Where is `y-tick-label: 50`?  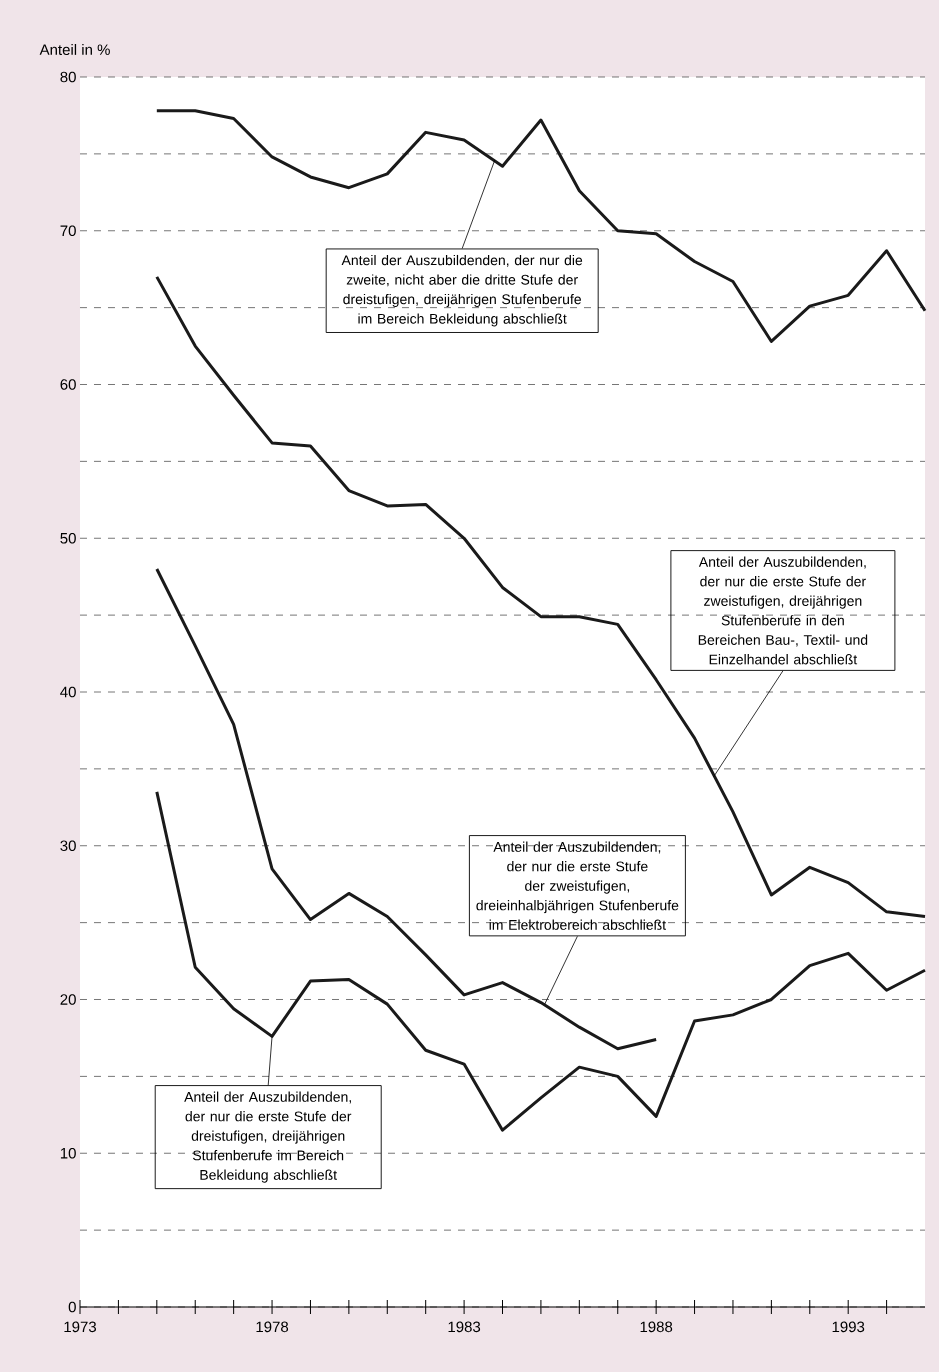
y-tick-label: 50 is located at coordinates (68, 538).